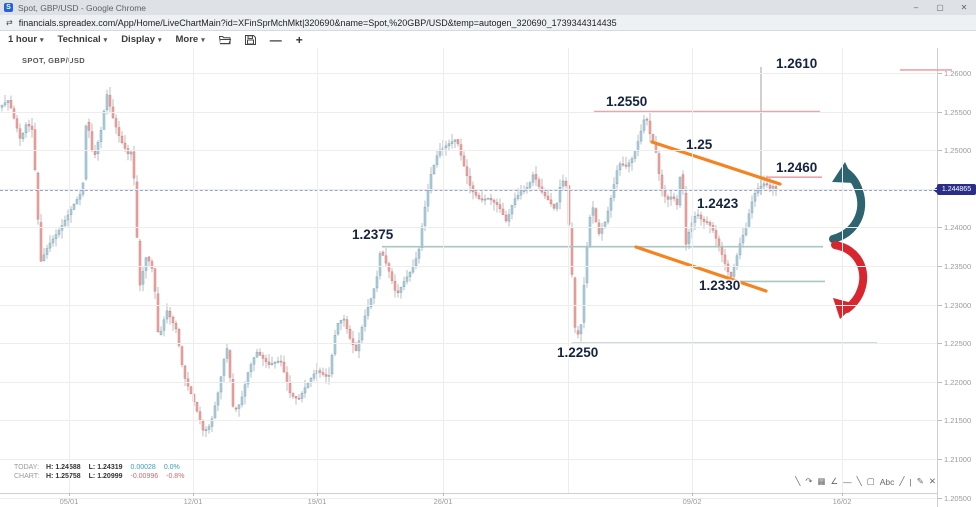  What do you see at coordinates (798, 481) in the screenshot?
I see `trend-line-icon: ╲` at bounding box center [798, 481].